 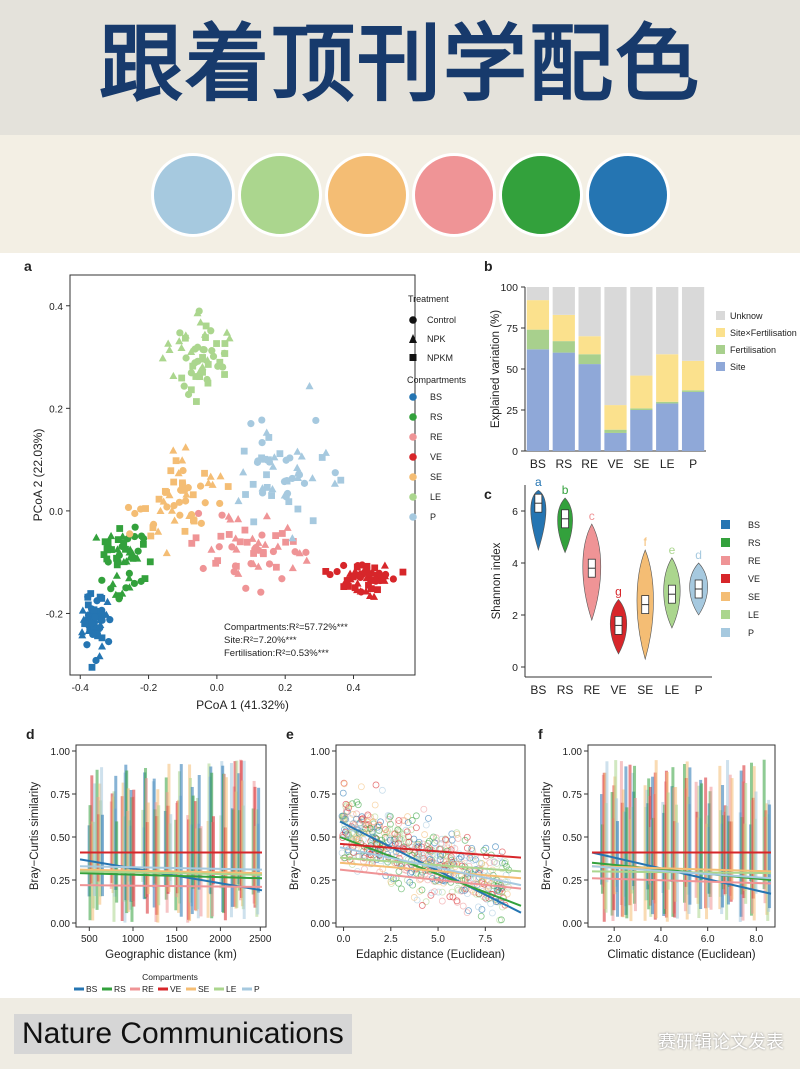 I want to click on x-tick-label-b: LE, so click(x=667, y=464).